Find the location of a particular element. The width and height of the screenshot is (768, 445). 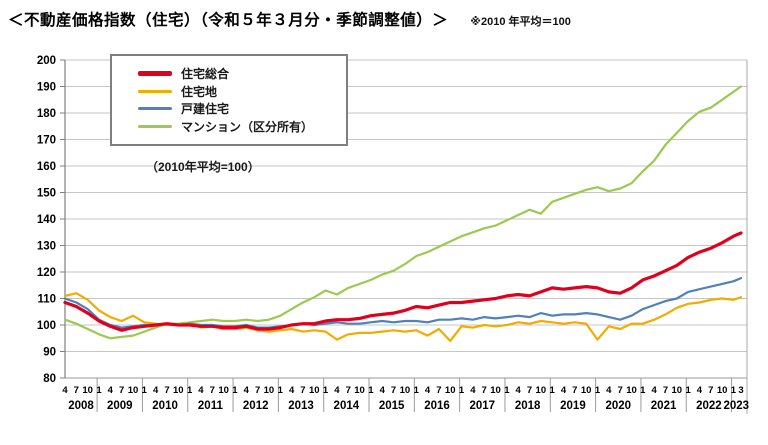

x-year-label: 2011 is located at coordinates (211, 406).